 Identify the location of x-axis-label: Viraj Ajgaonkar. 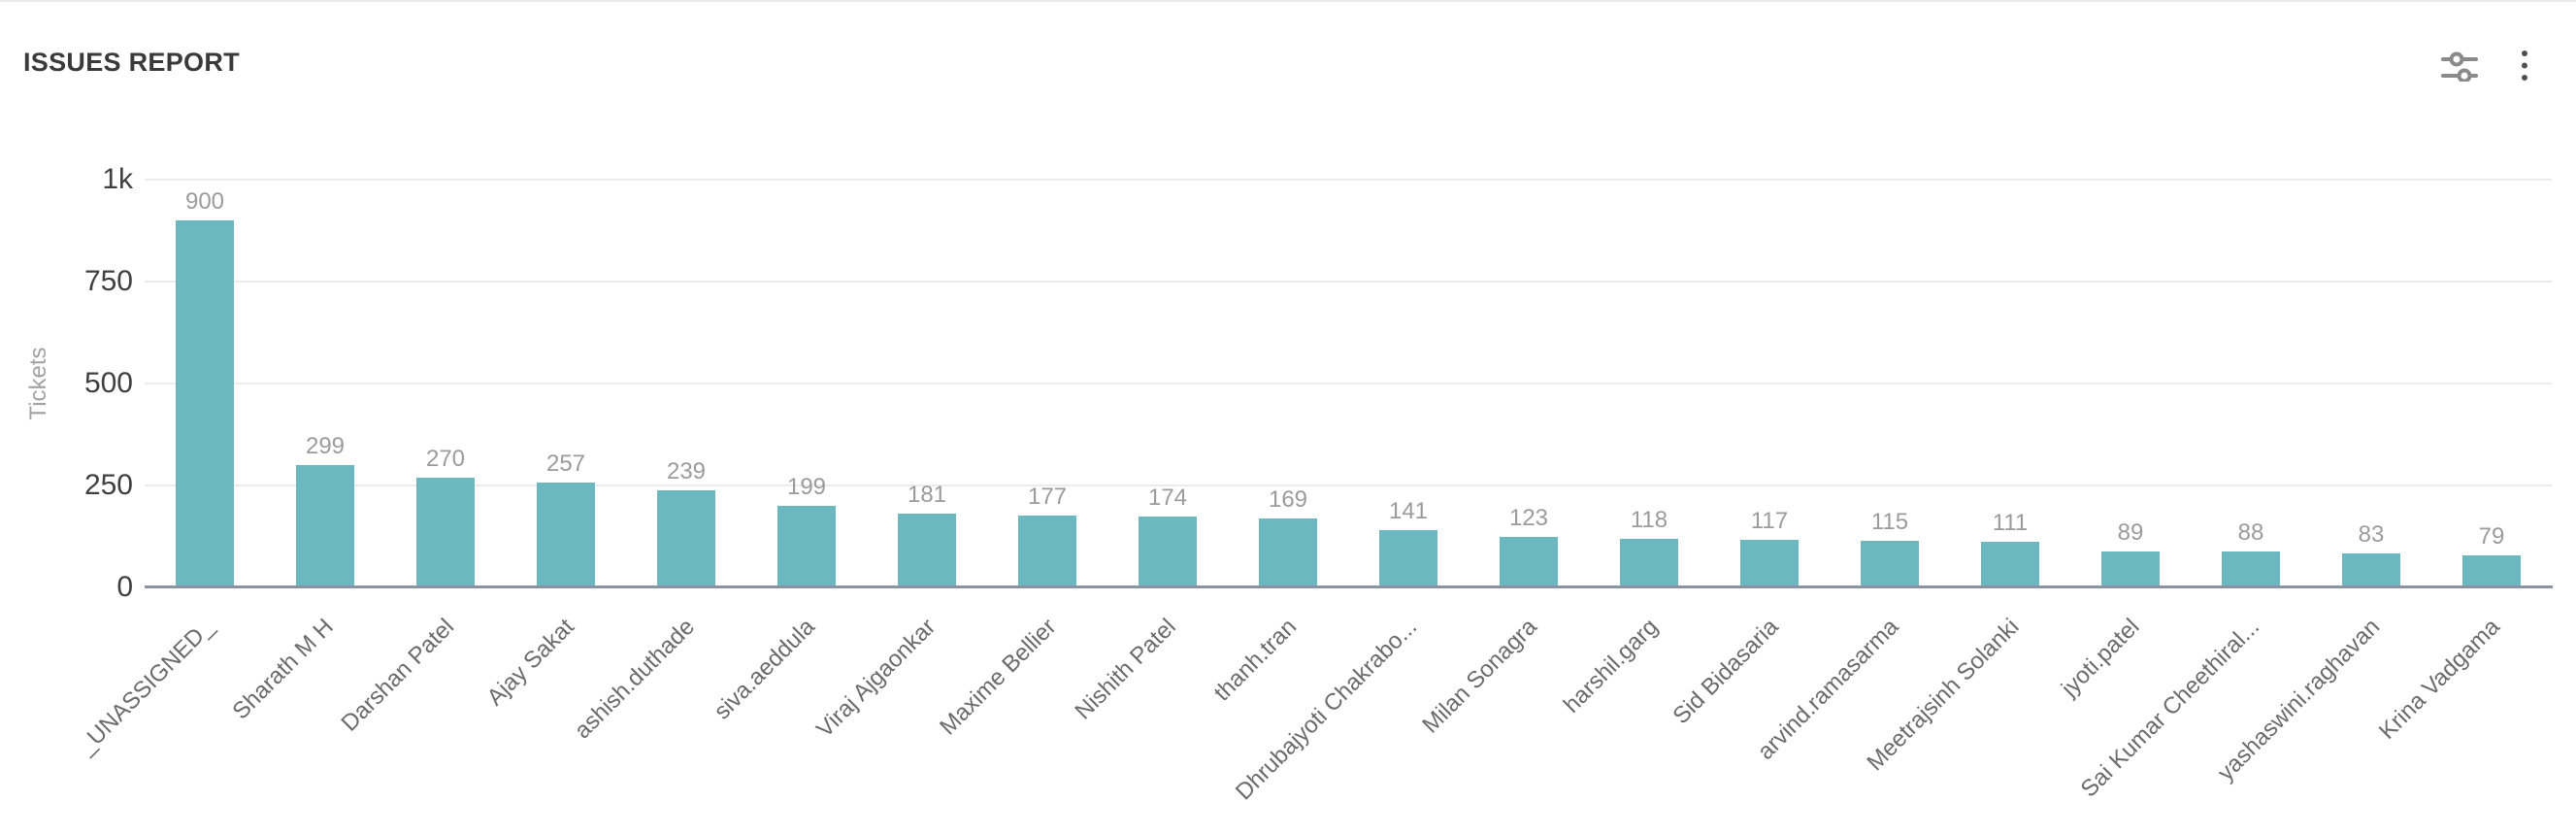
(876, 678).